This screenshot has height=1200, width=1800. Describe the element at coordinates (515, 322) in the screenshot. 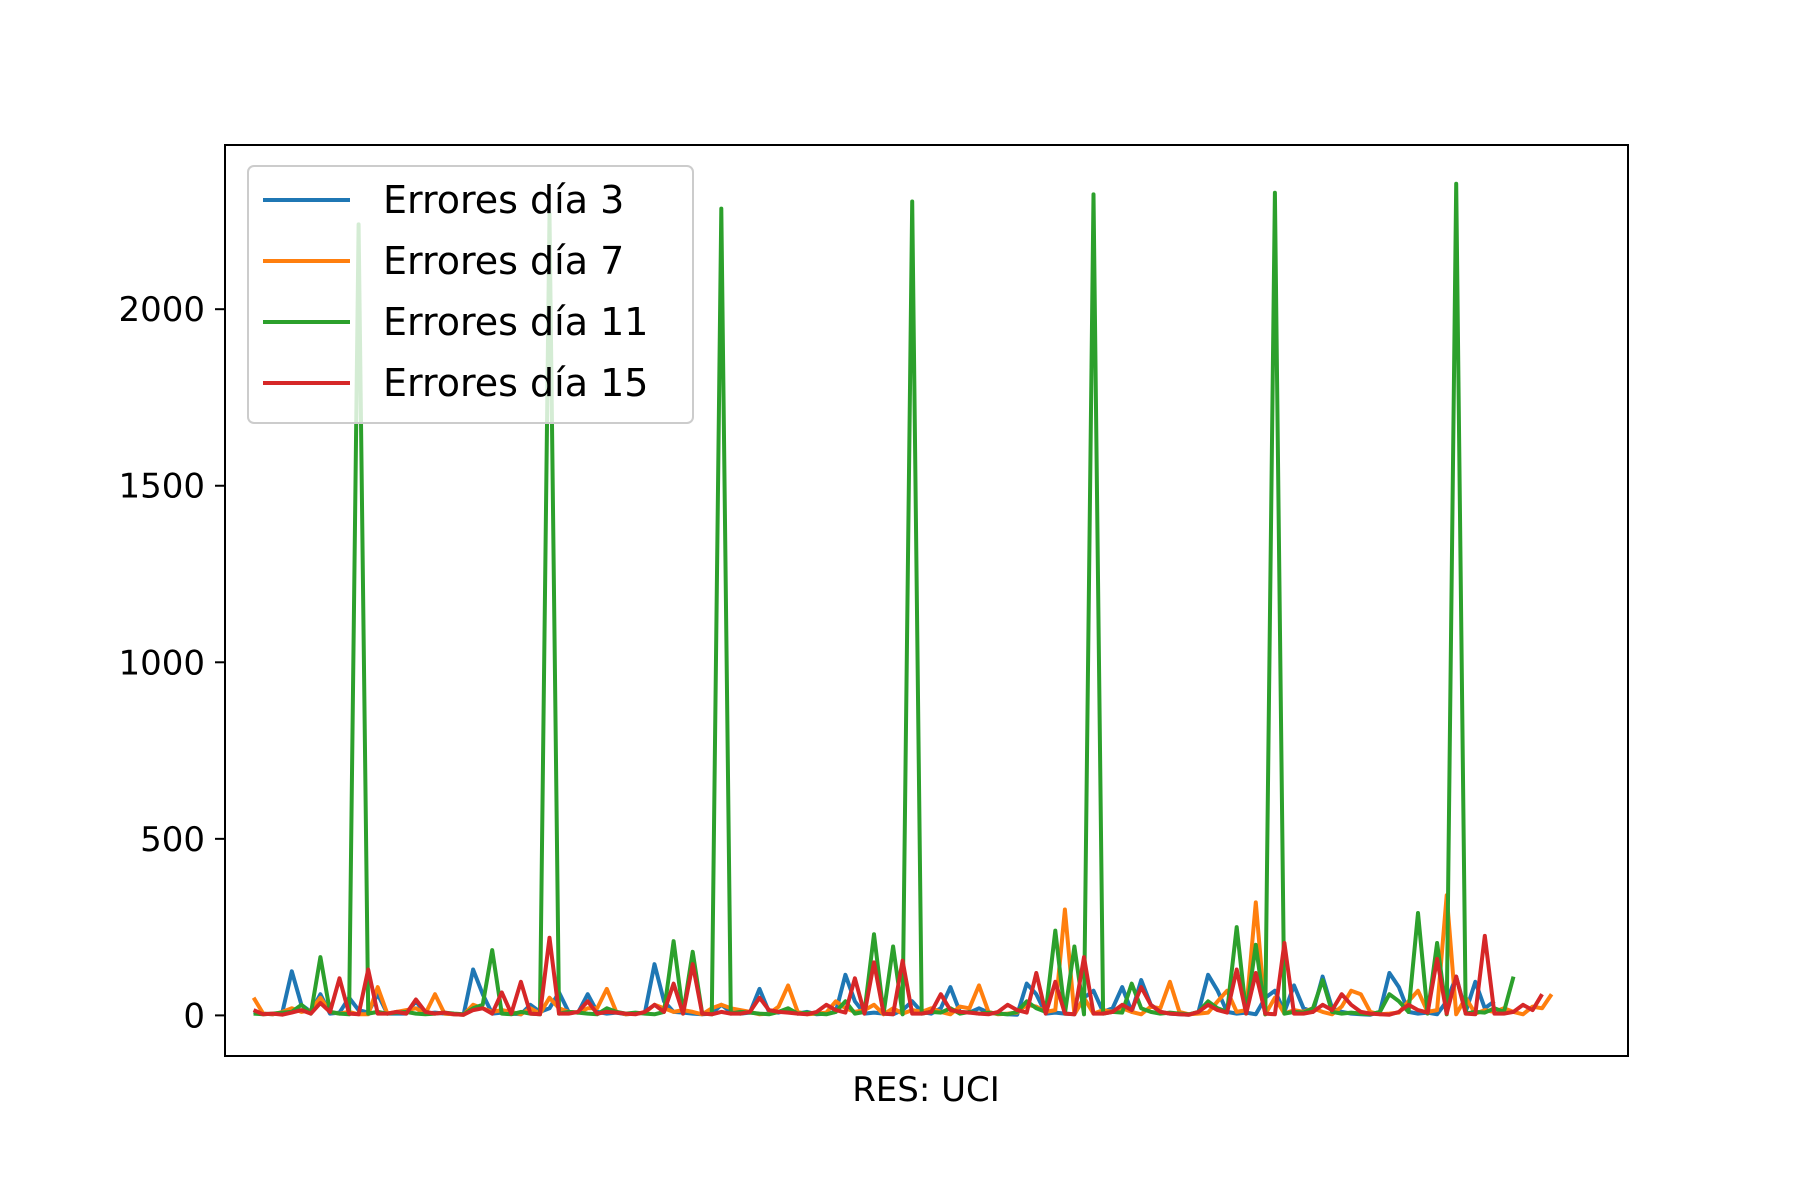

I see `legend-label-3: Errores día 11` at that location.